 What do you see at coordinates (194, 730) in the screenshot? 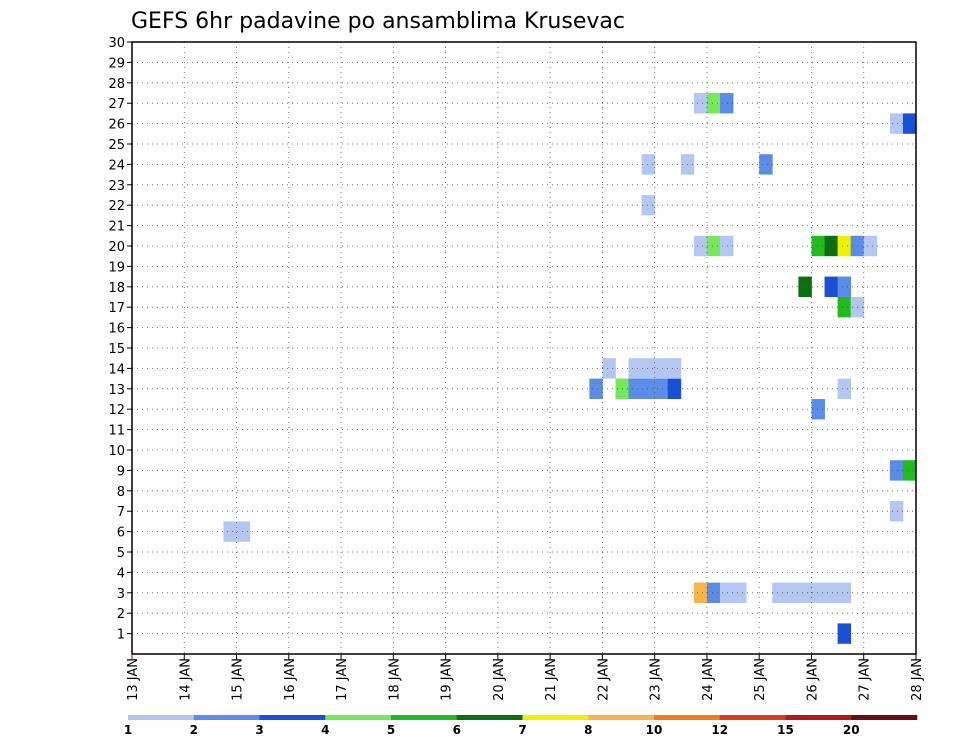
I see `colorbar-label: 2` at bounding box center [194, 730].